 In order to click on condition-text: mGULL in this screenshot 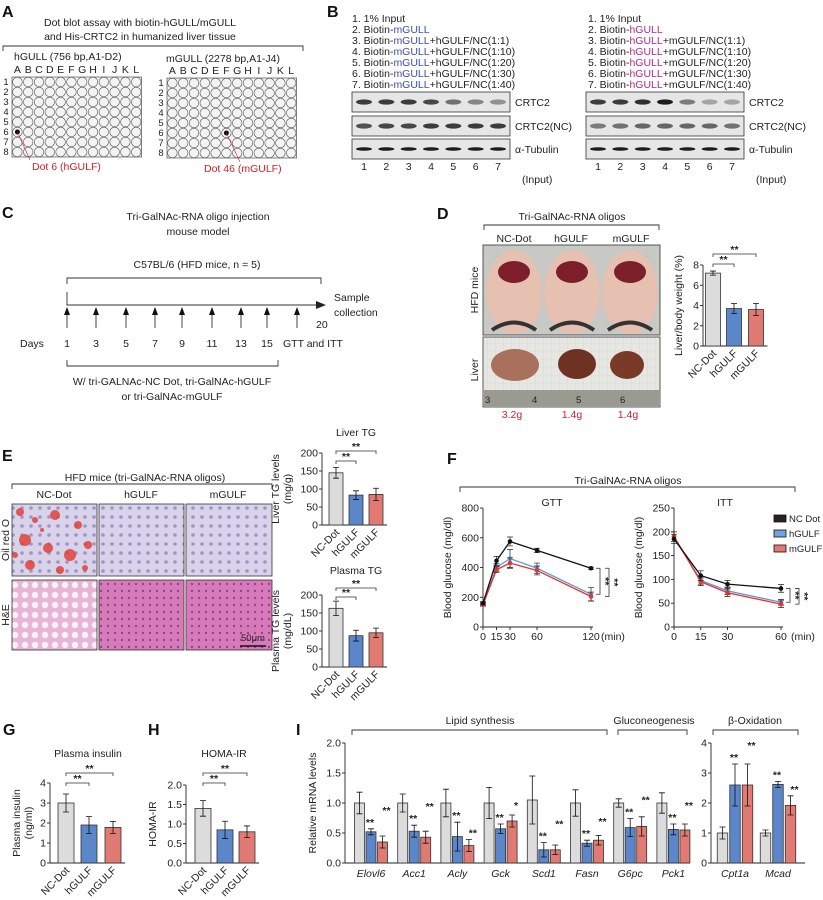, I will do `click(411, 74)`.